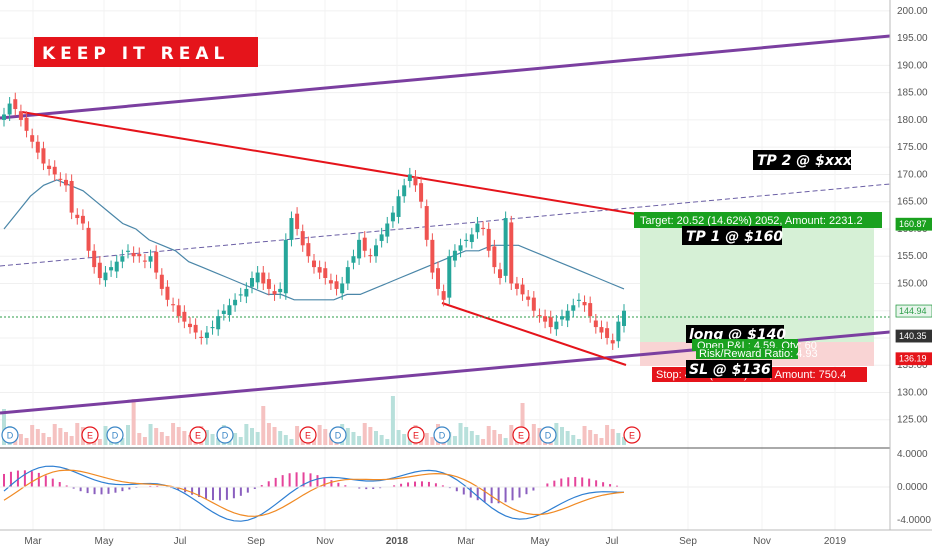 The height and width of the screenshot is (550, 932). What do you see at coordinates (256, 541) in the screenshot?
I see `x-tick-label: Sep` at bounding box center [256, 541].